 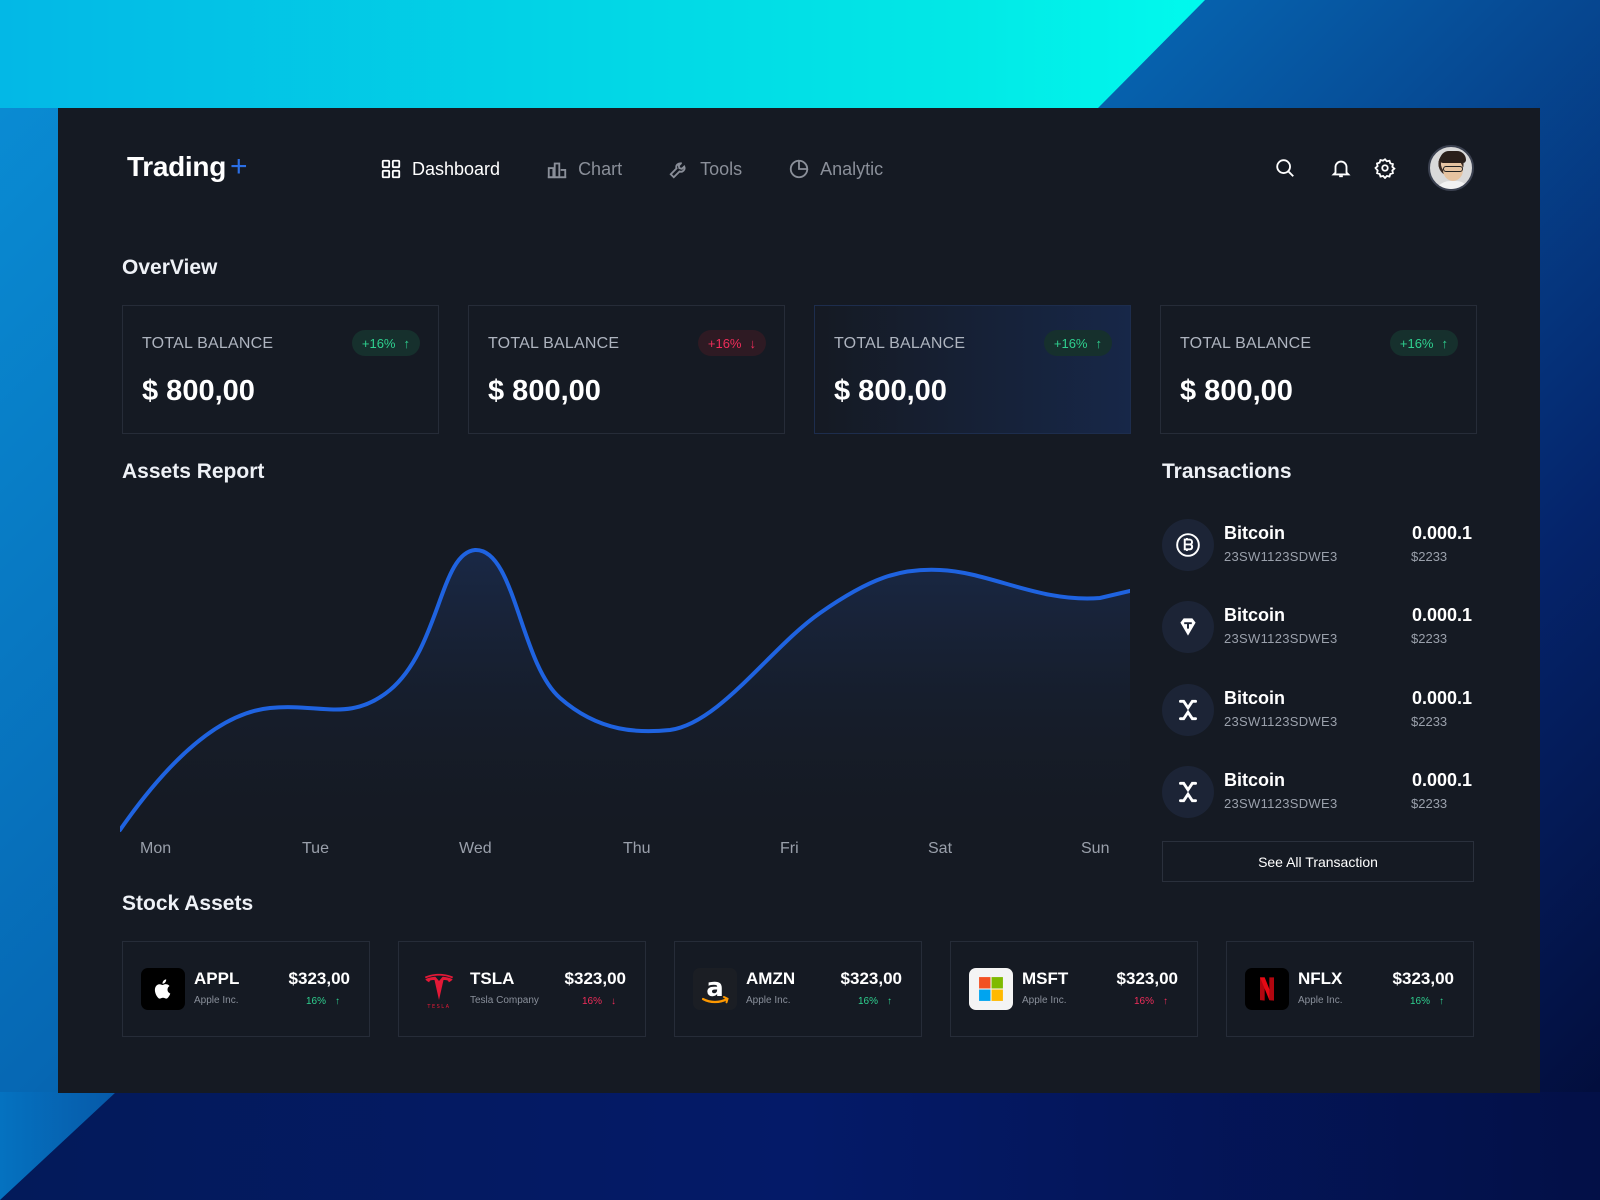 I want to click on stock-change: 16% ↓, so click(x=599, y=1001).